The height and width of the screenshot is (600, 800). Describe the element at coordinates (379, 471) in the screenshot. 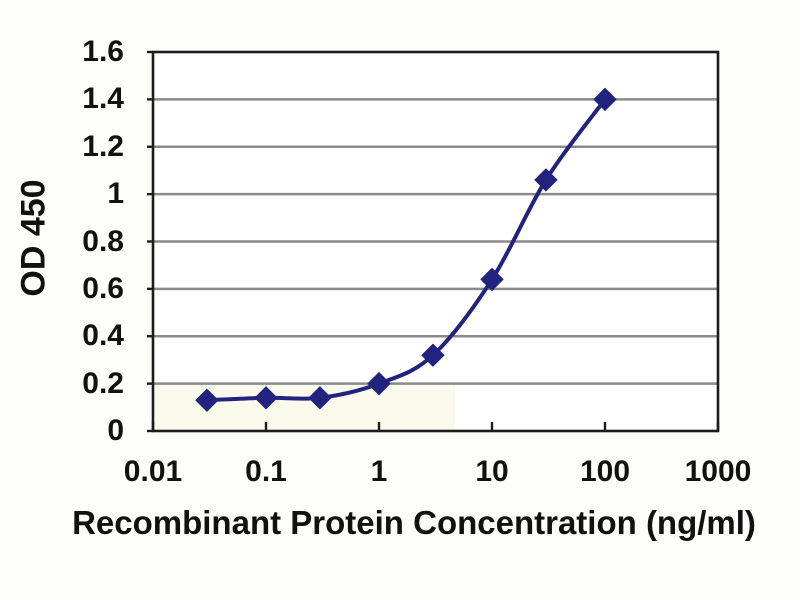

I see `x-tick-label: 1` at that location.